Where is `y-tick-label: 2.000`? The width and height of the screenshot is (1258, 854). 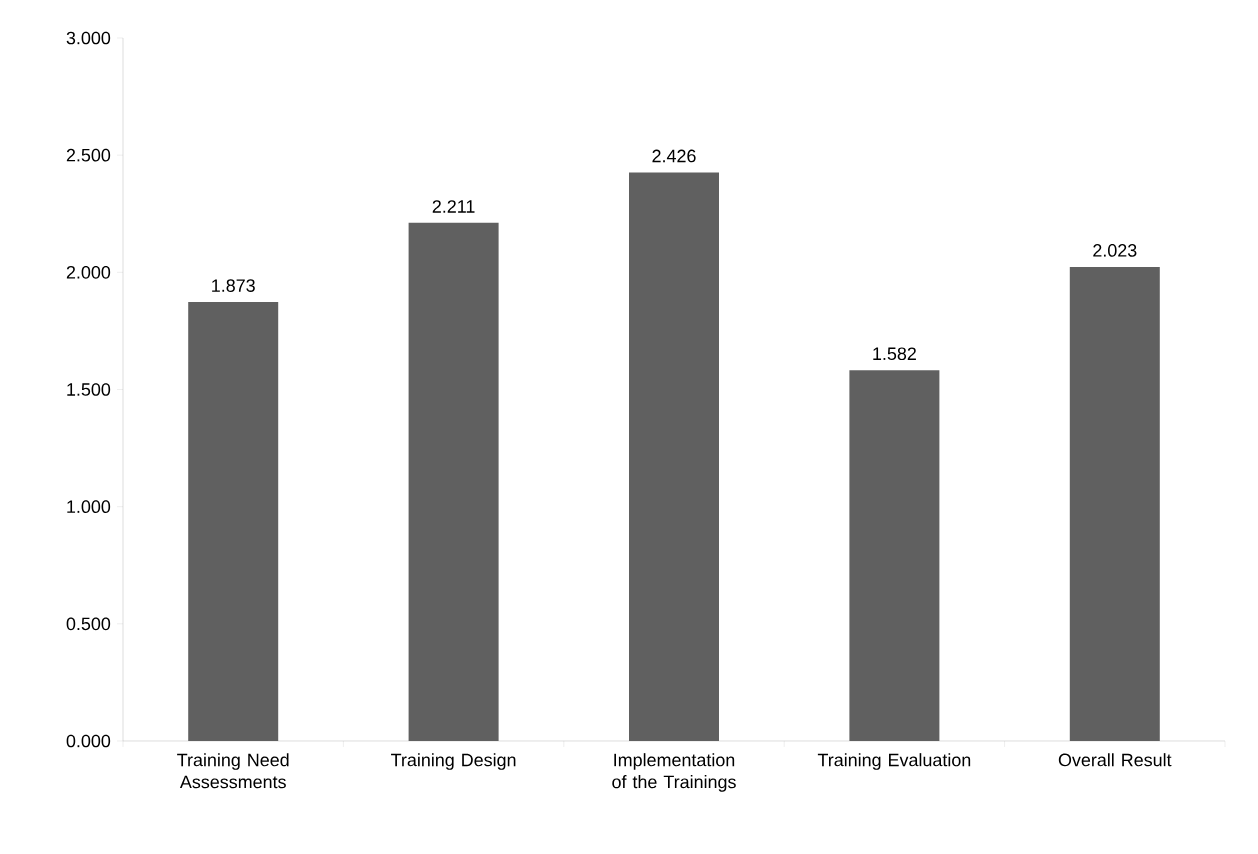
y-tick-label: 2.000 is located at coordinates (88, 272).